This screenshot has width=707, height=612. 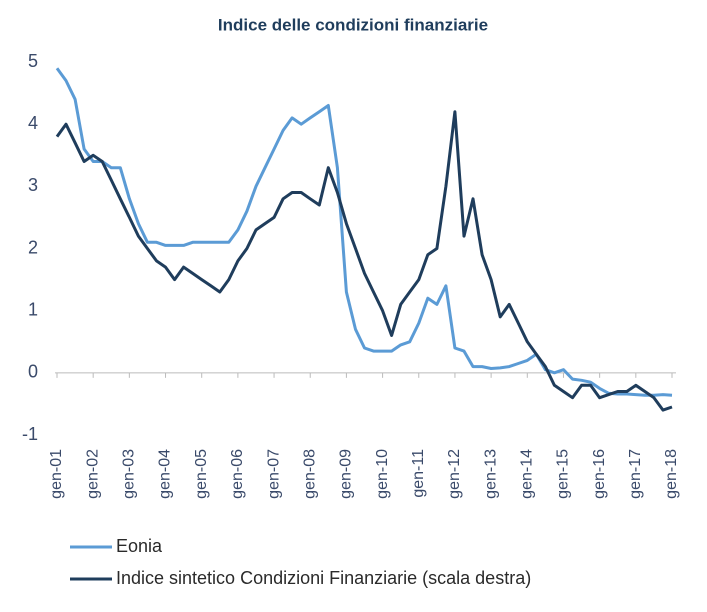 What do you see at coordinates (56, 474) in the screenshot?
I see `x-tick-label: gen-01` at bounding box center [56, 474].